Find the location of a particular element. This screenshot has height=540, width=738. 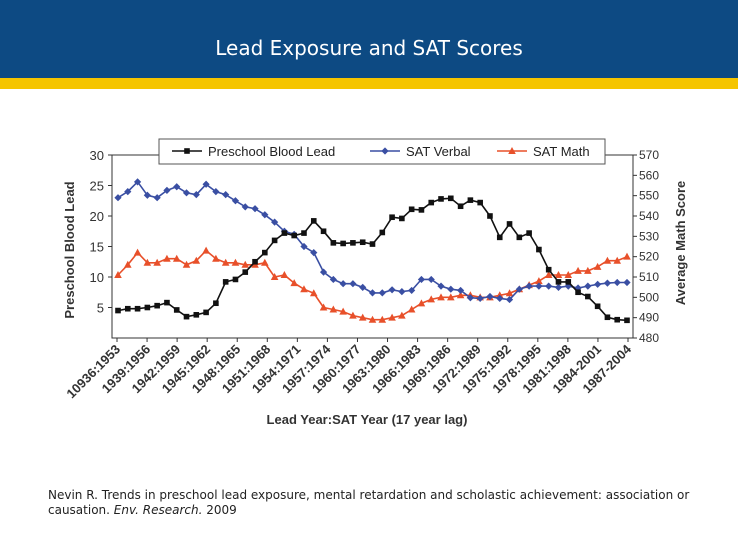

title-bar is located at coordinates (369, 39).